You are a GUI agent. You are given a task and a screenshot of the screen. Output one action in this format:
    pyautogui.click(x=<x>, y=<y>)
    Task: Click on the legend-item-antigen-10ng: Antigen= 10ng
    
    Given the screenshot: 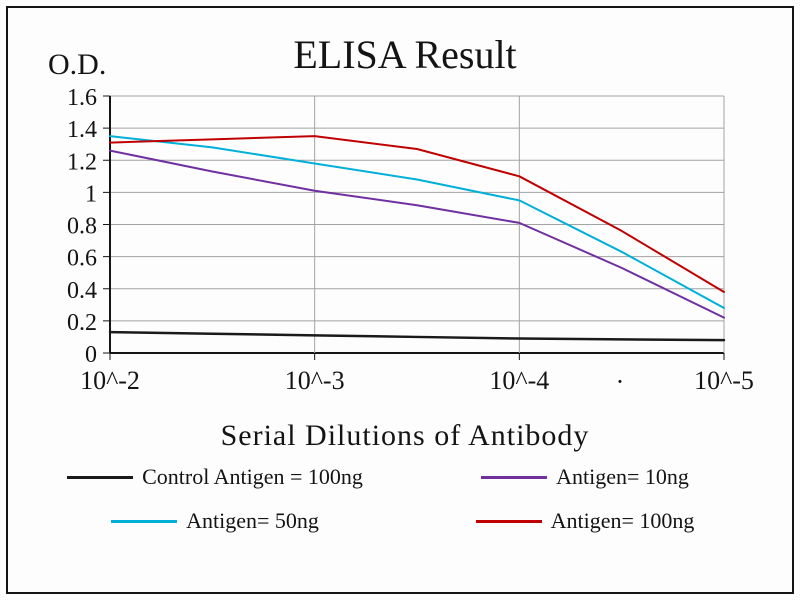 What is the action you would take?
    pyautogui.click(x=585, y=477)
    